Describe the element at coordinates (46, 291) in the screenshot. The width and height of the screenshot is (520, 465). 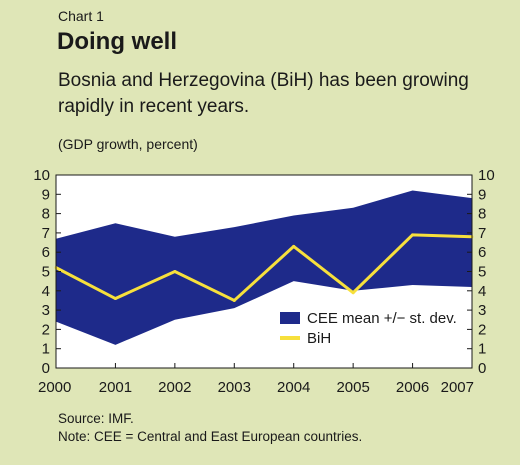
I see `y-tick-label-left: 4` at that location.